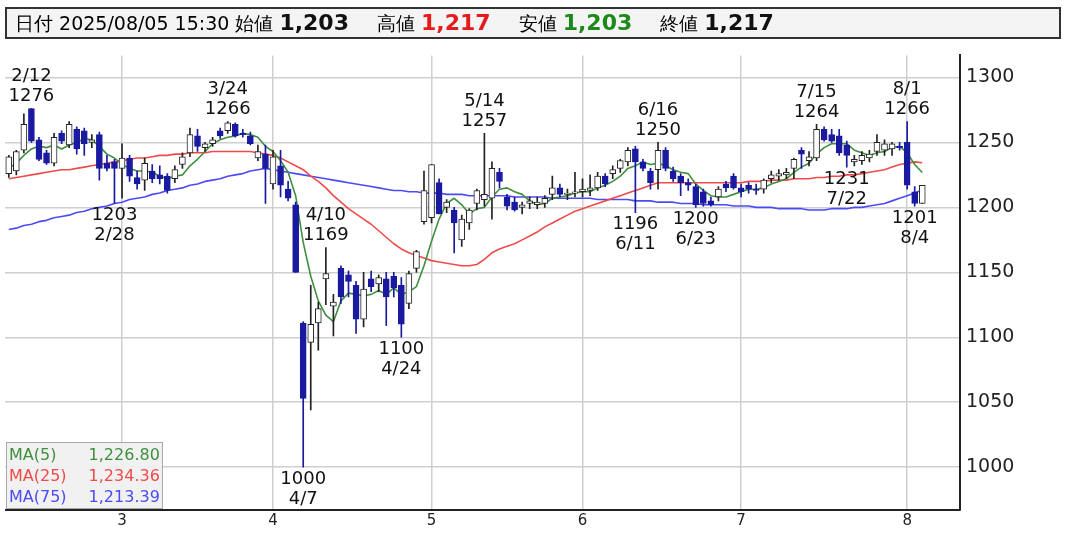 The height and width of the screenshot is (541, 1068). I want to click on x-tick-label: 7, so click(741, 519).